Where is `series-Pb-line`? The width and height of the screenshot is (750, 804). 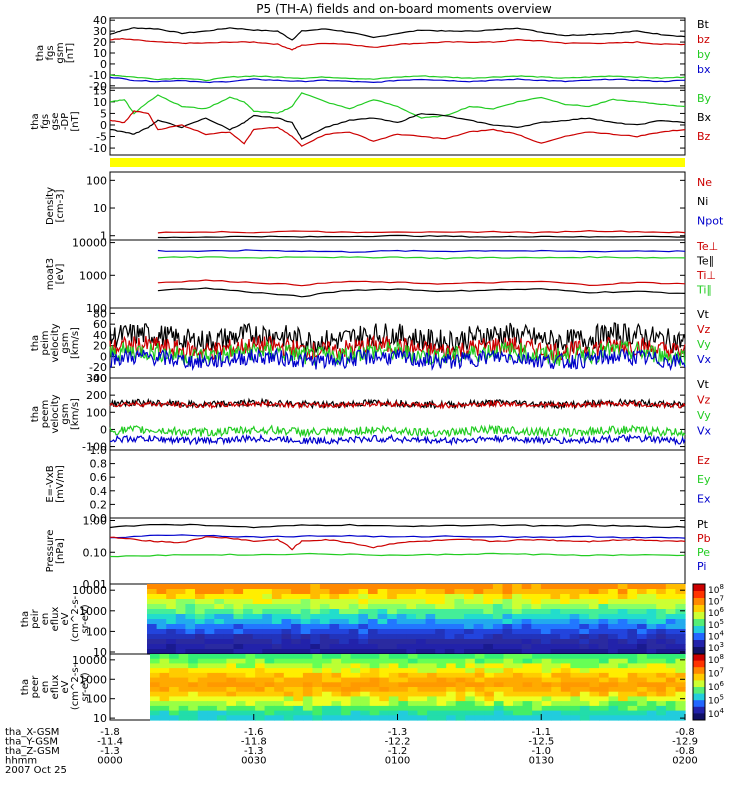
series-Pb-line is located at coordinates (398, 536).